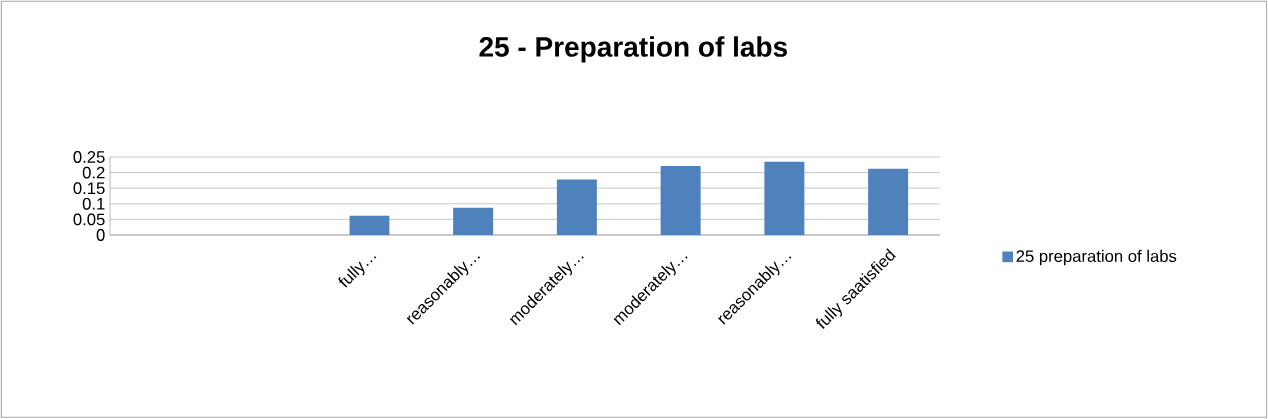 The height and width of the screenshot is (419, 1268). What do you see at coordinates (89, 157) in the screenshot?
I see `y-tick-label: 0.25` at bounding box center [89, 157].